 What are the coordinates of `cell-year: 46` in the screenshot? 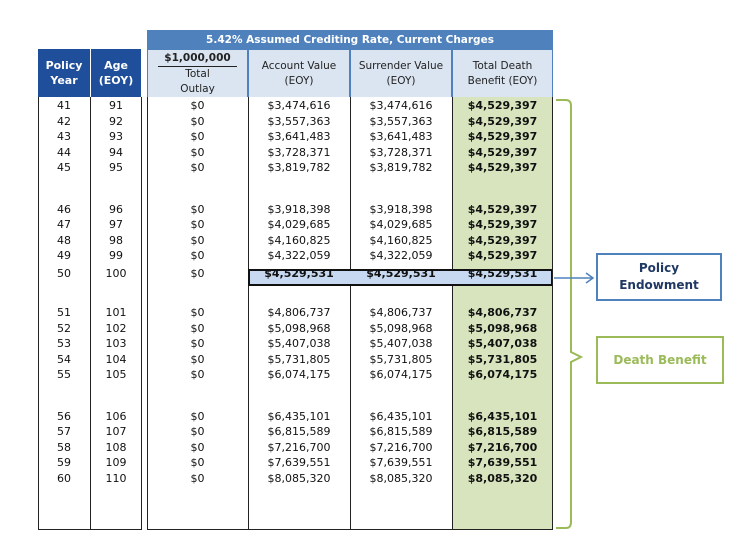 It's located at (64, 209).